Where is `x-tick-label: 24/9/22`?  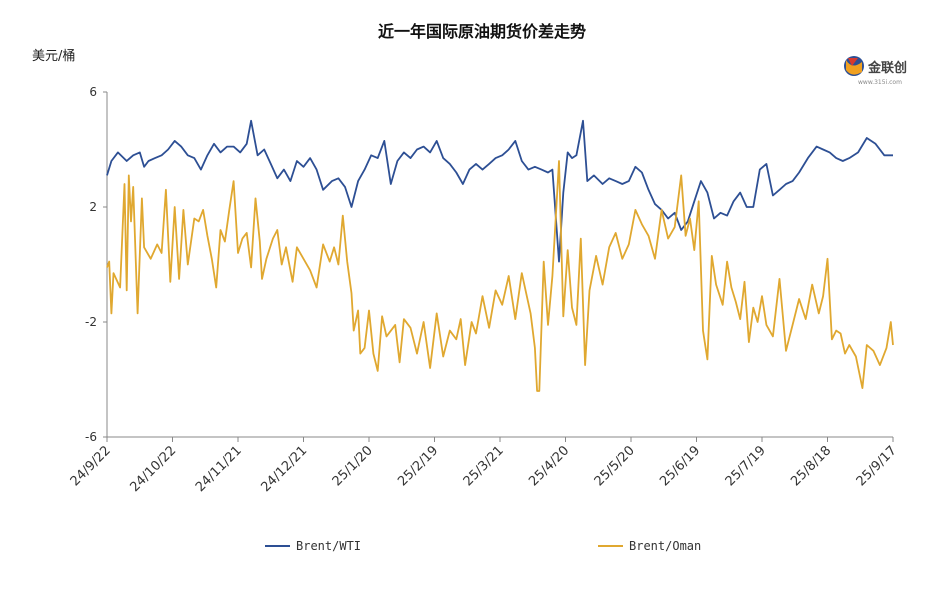 x-tick-label: 24/9/22 is located at coordinates (91, 466).